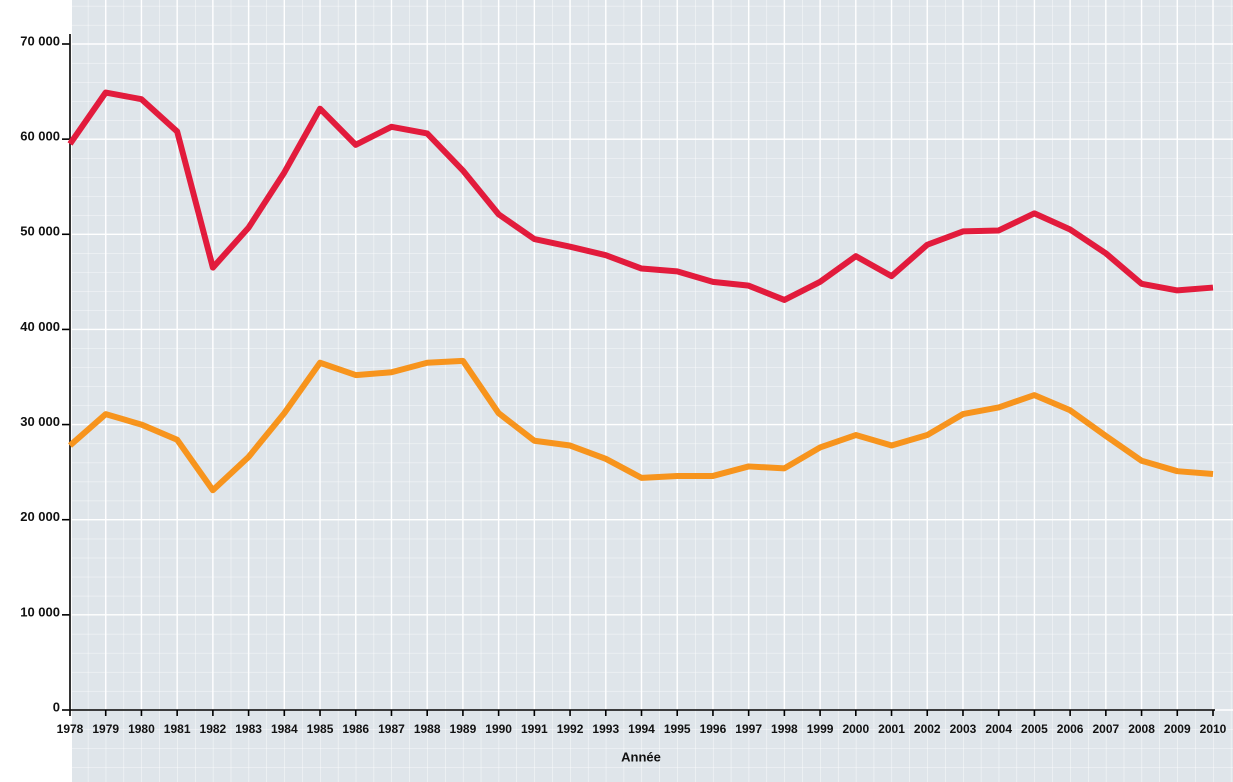 The width and height of the screenshot is (1233, 782). I want to click on x-tick-label: 1999, so click(820, 729).